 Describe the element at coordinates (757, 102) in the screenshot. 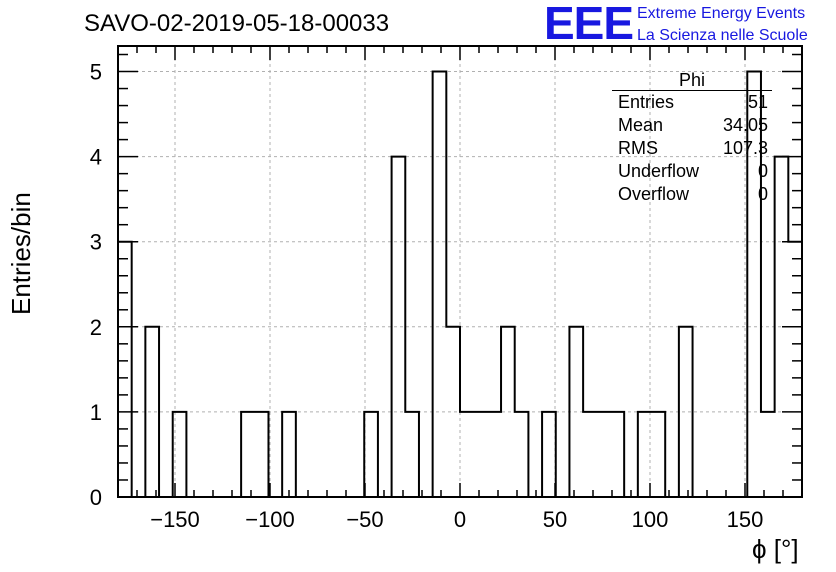

I see `stats-value: 51` at that location.